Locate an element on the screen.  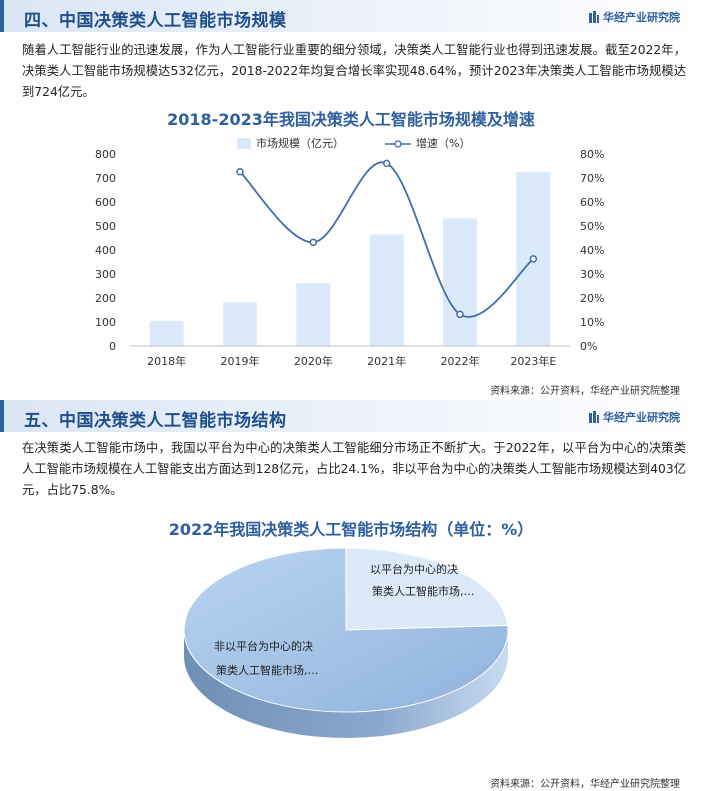
x-tick-label: 2019年 is located at coordinates (240, 361).